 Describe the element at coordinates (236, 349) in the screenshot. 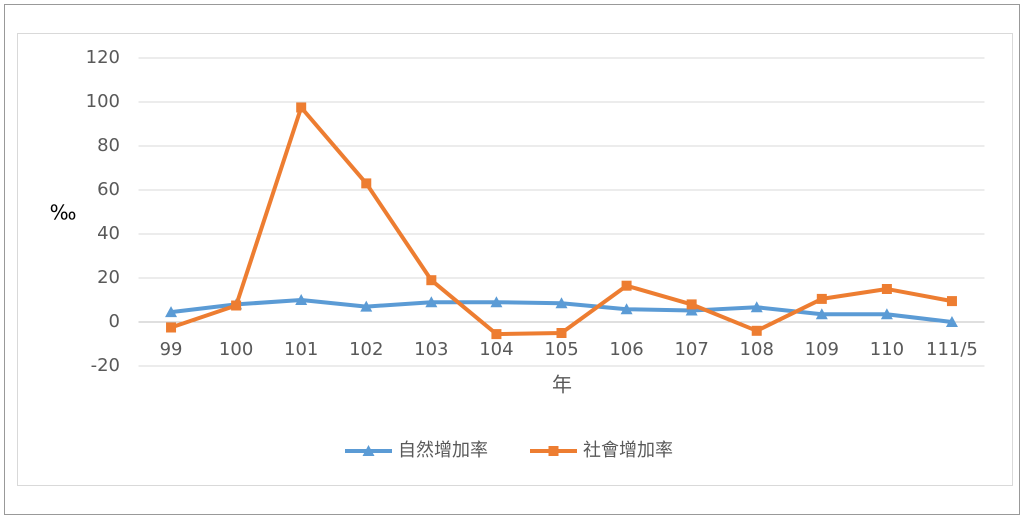

I see `x-tick-label: 100` at that location.